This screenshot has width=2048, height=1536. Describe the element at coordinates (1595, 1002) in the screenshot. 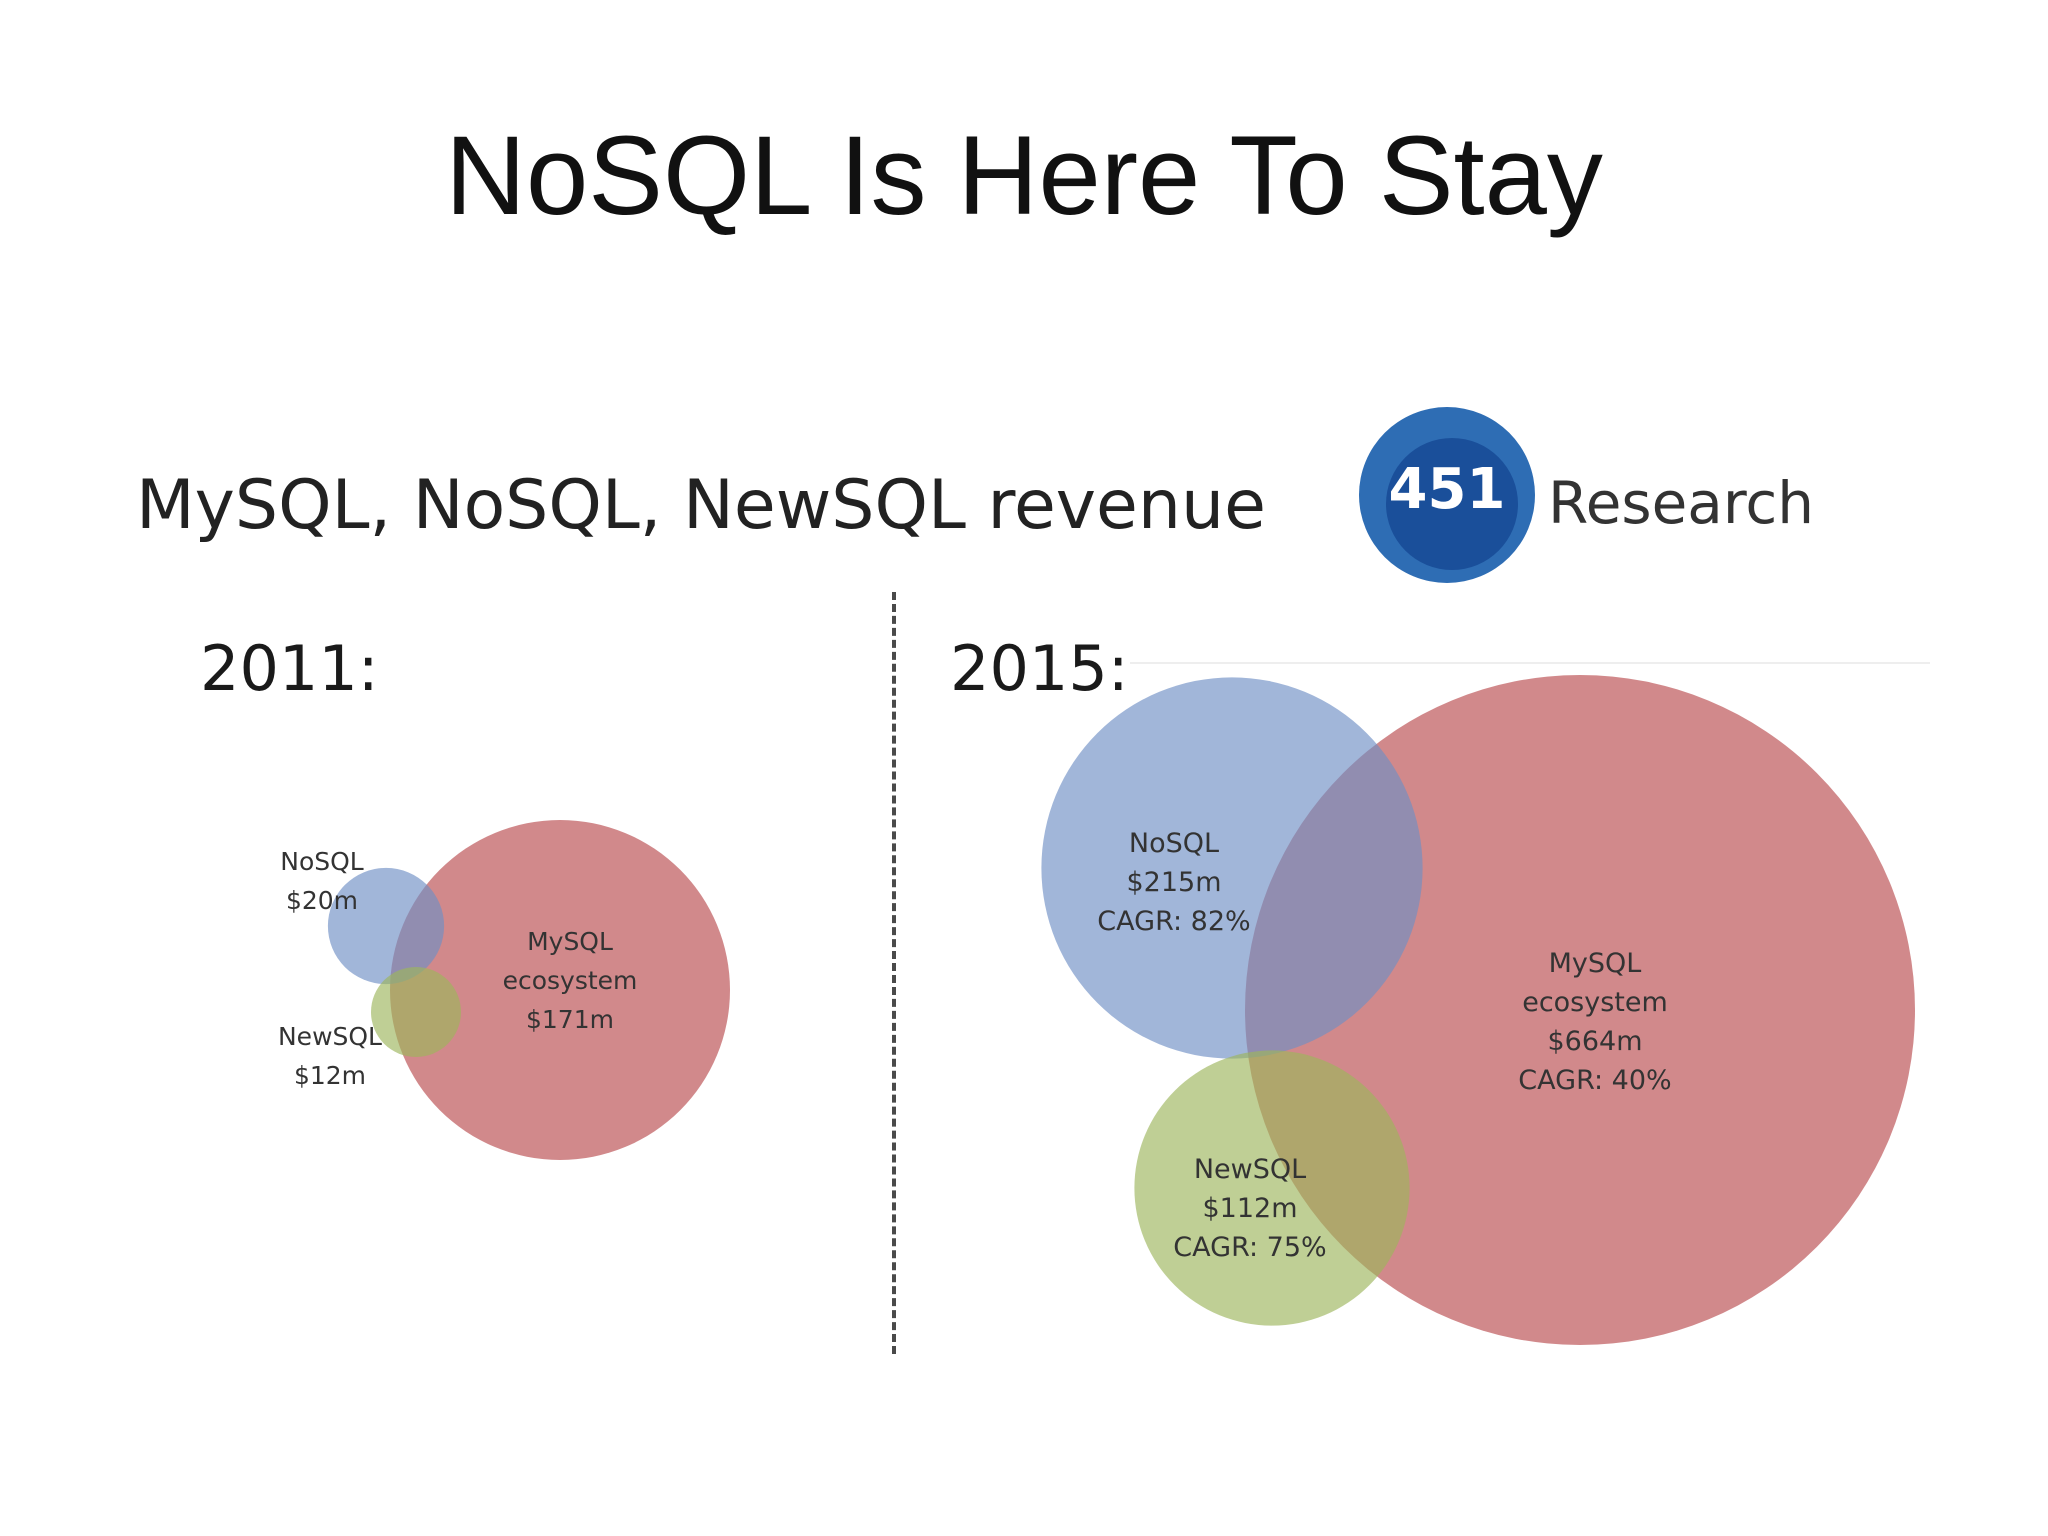

I see `bubble-label-mysql-1-1: ecosystem` at that location.